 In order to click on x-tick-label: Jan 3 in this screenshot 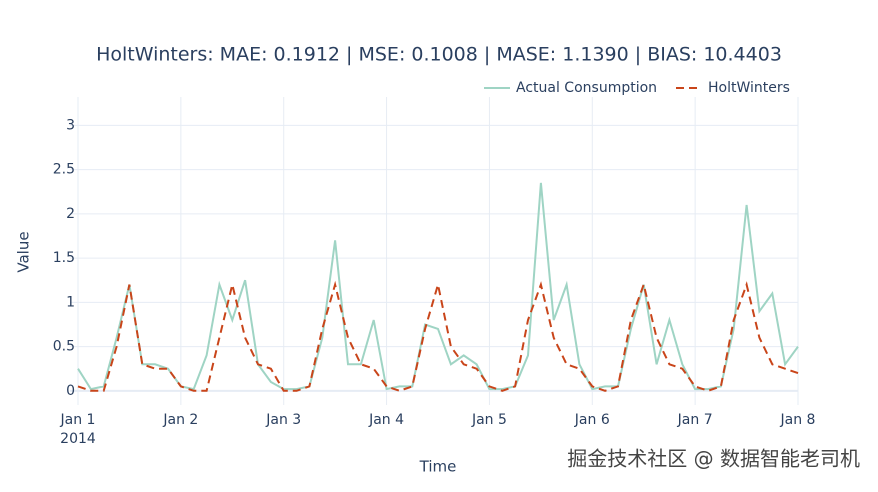, I will do `click(283, 420)`.